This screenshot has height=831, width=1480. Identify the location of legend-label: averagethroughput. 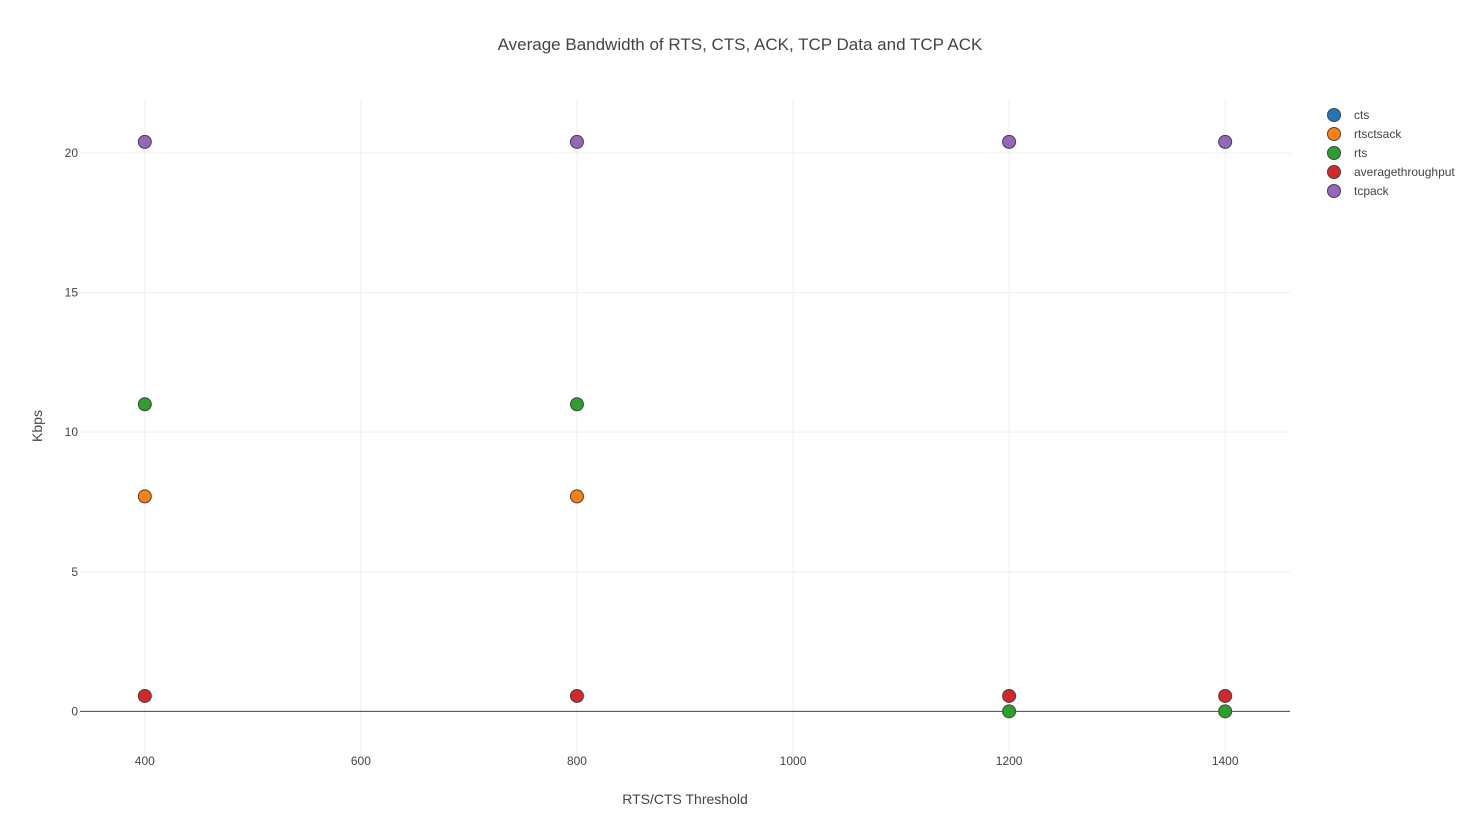
(1404, 172).